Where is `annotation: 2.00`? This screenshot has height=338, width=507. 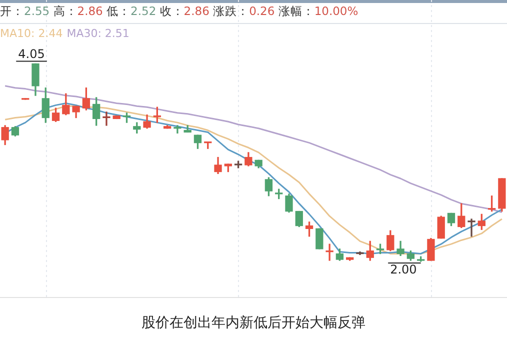 annotation: 2.00 is located at coordinates (403, 269).